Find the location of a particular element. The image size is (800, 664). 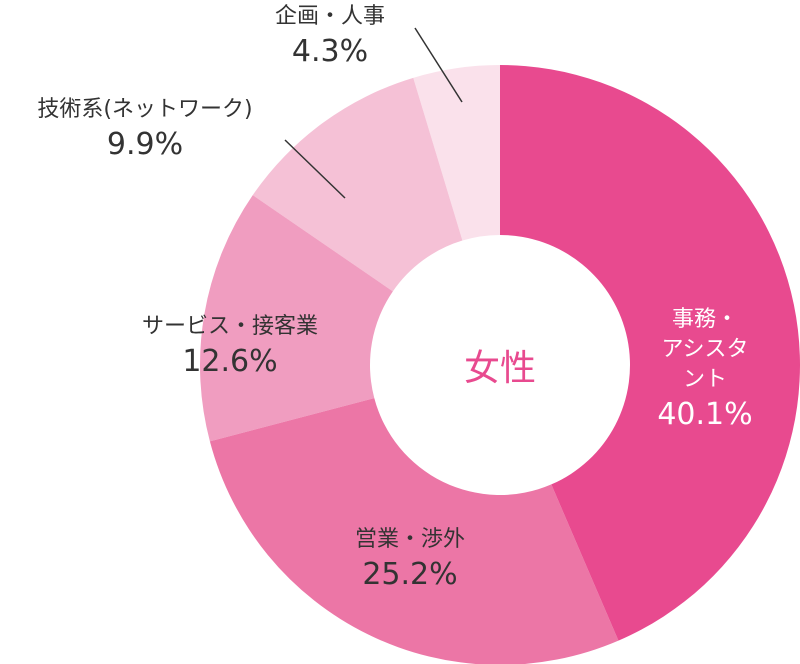

category-label: 営業・渉外 is located at coordinates (410, 539).